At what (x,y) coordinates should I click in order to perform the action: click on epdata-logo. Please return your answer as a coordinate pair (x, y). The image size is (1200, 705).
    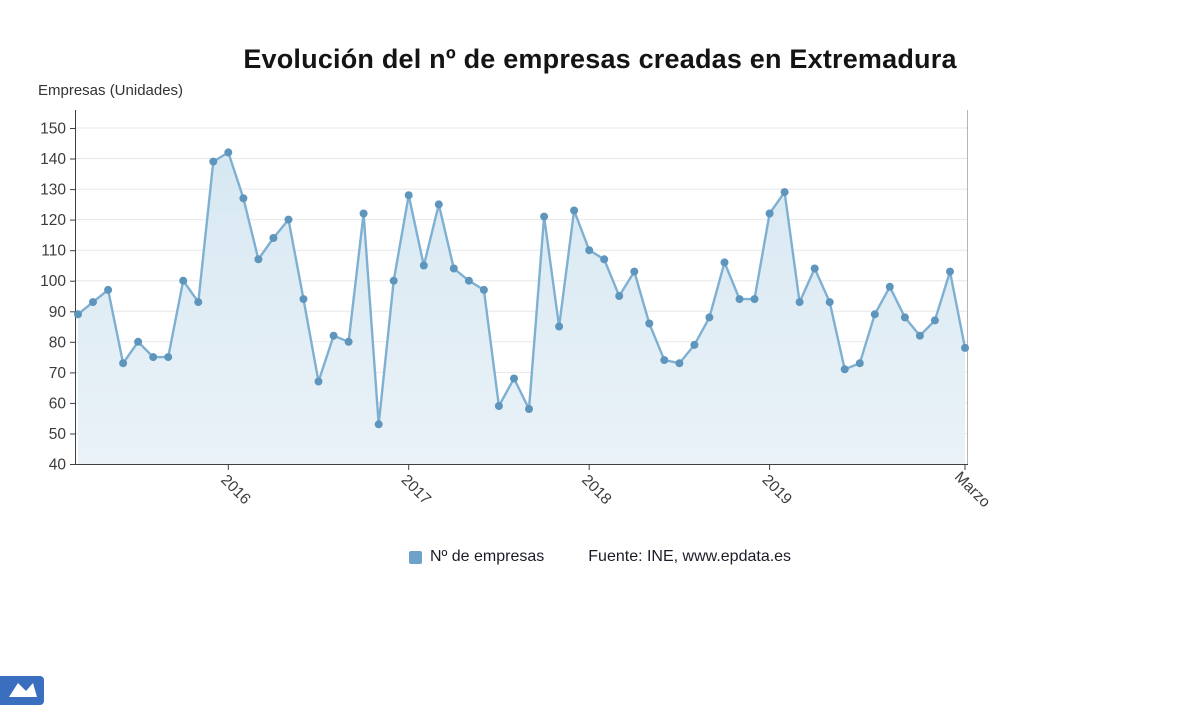
    Looking at the image, I should click on (22, 690).